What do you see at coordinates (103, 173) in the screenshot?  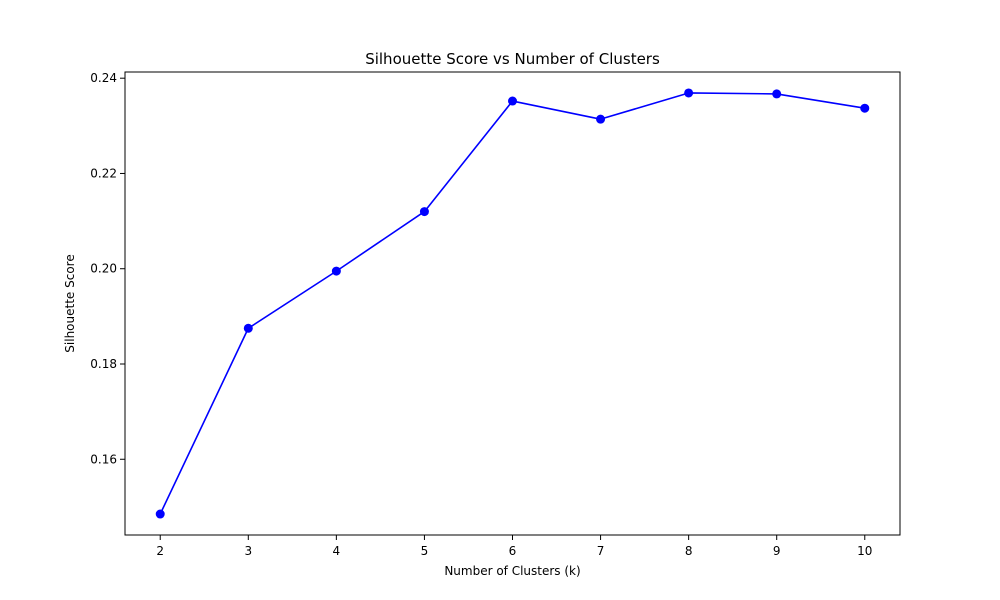 I see `y-tick-label: 0.22` at bounding box center [103, 173].